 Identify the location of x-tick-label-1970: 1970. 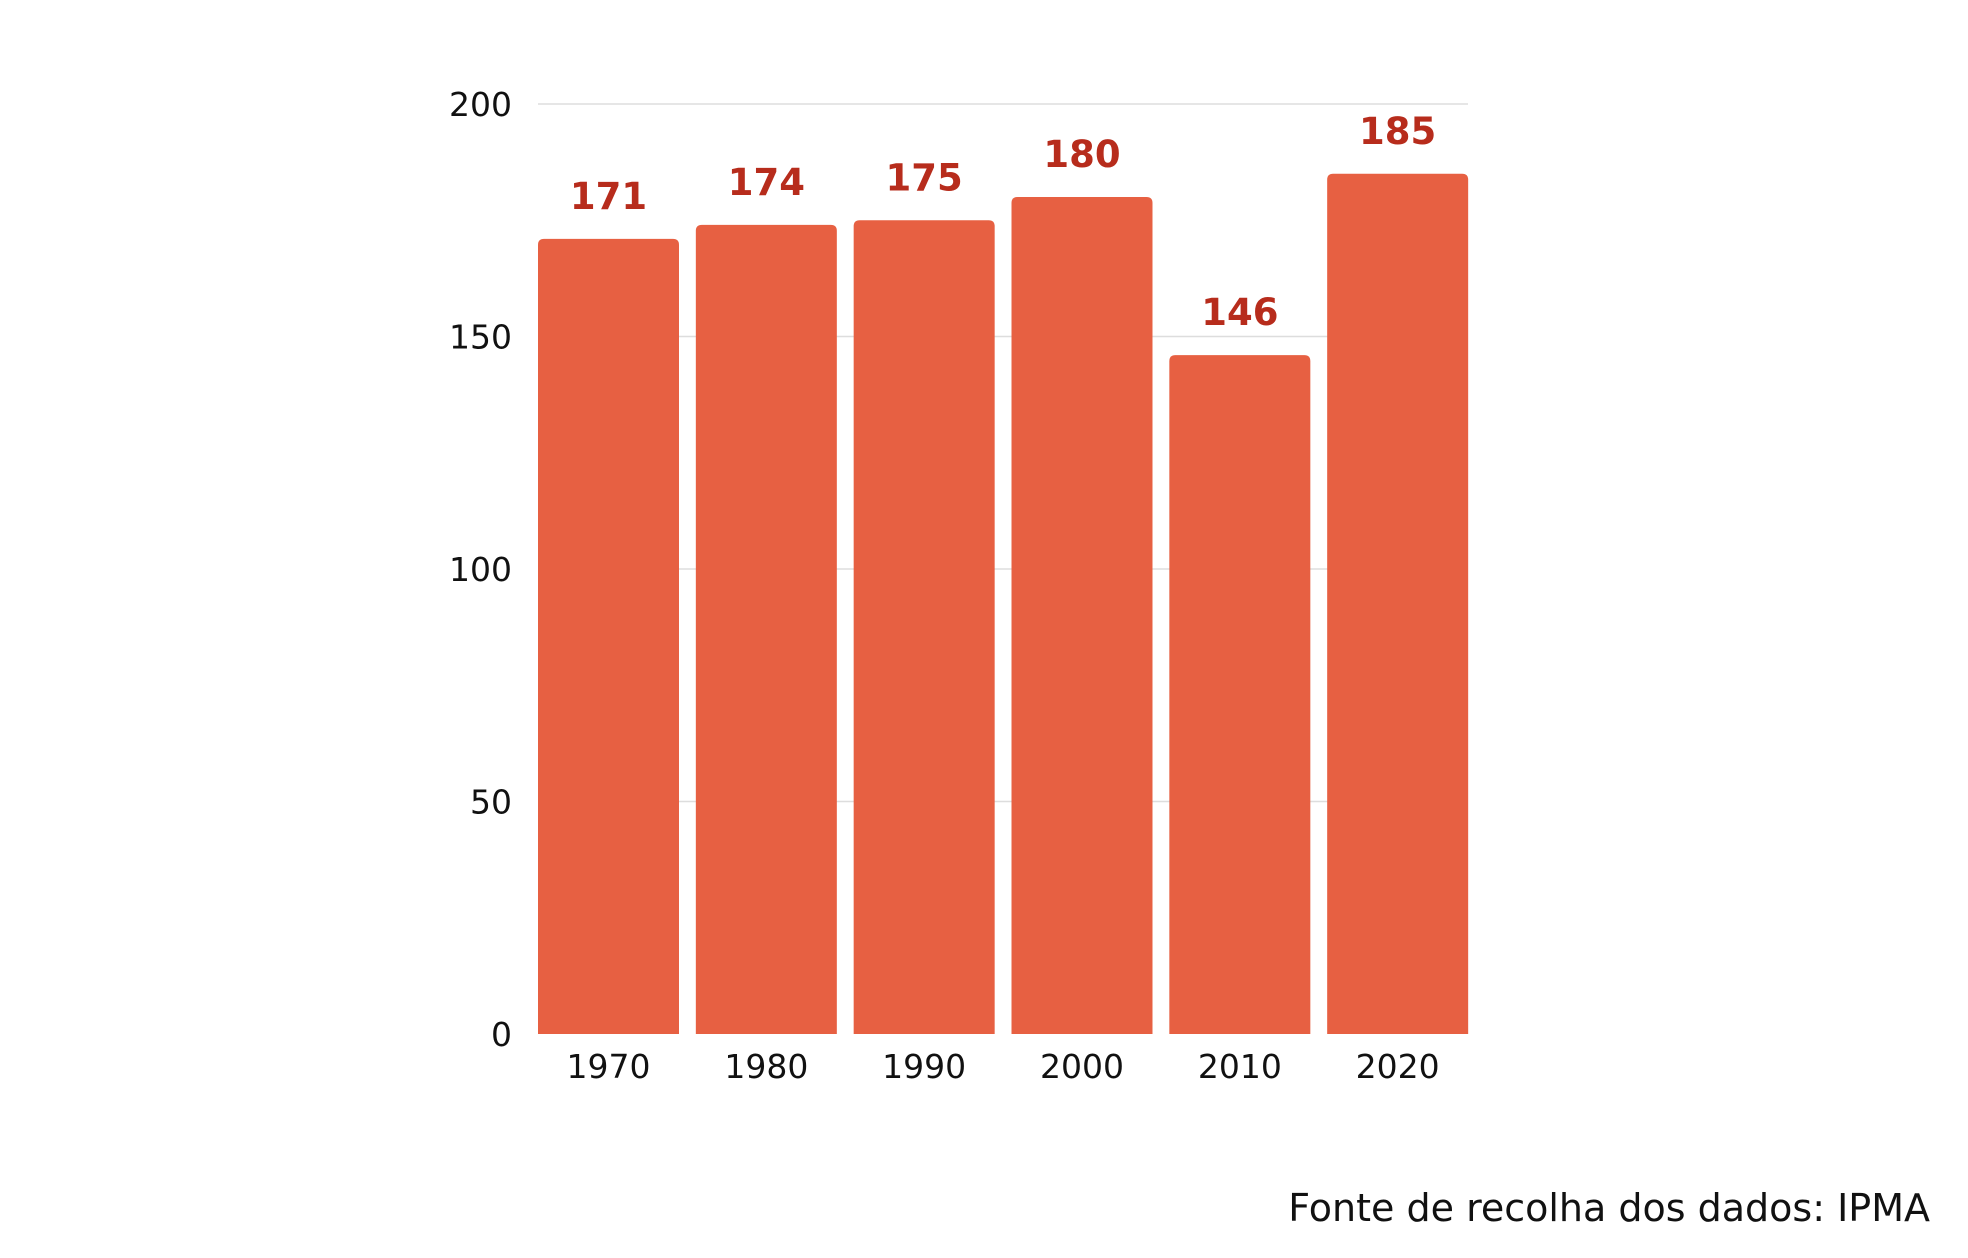
(609, 1066).